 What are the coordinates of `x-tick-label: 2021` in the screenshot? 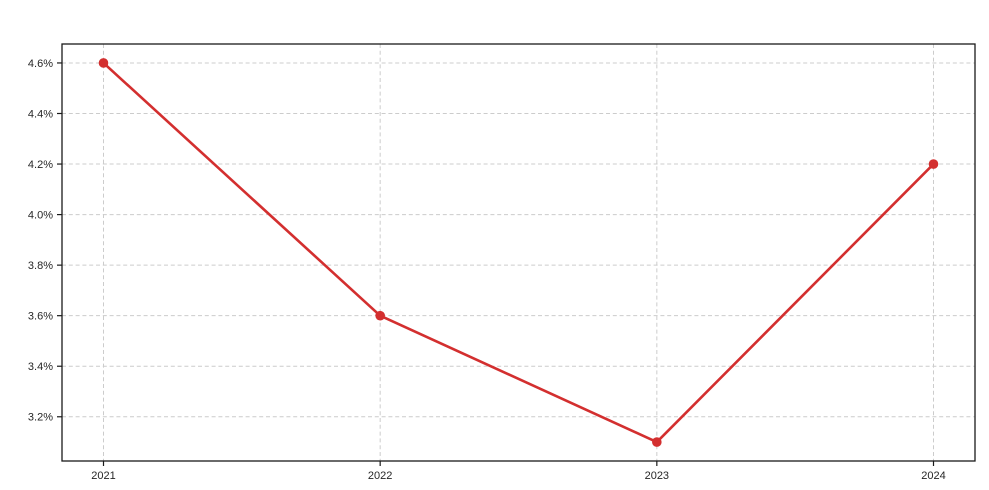 It's located at (103, 476).